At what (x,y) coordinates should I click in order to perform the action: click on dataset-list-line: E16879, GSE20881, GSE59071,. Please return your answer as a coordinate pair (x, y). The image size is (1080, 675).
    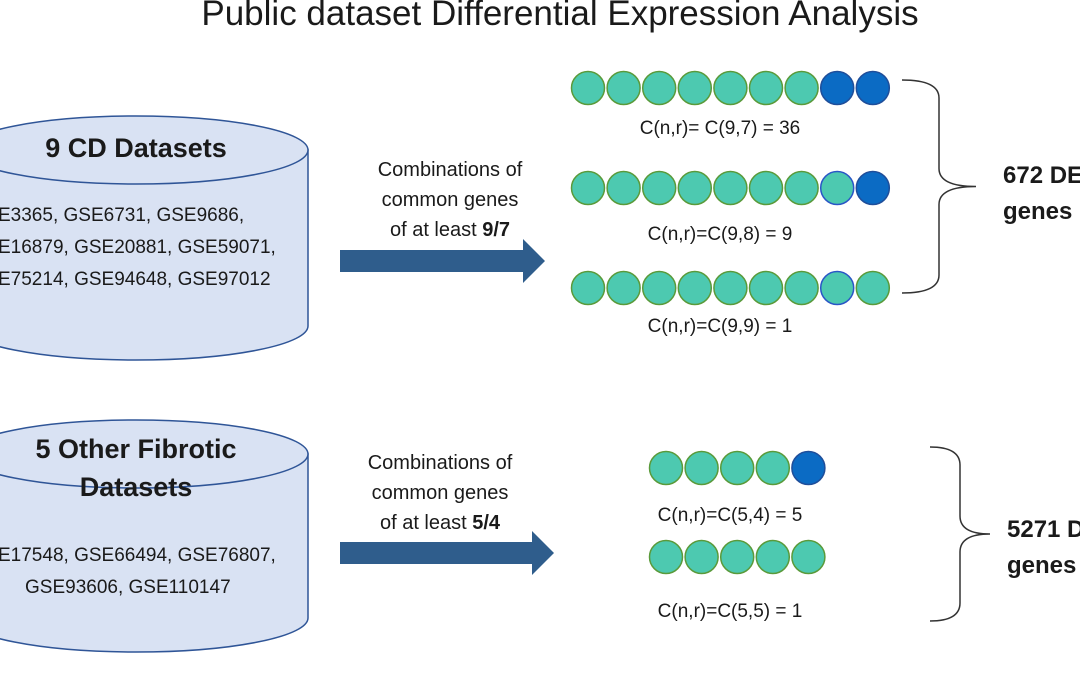
    Looking at the image, I should click on (138, 247).